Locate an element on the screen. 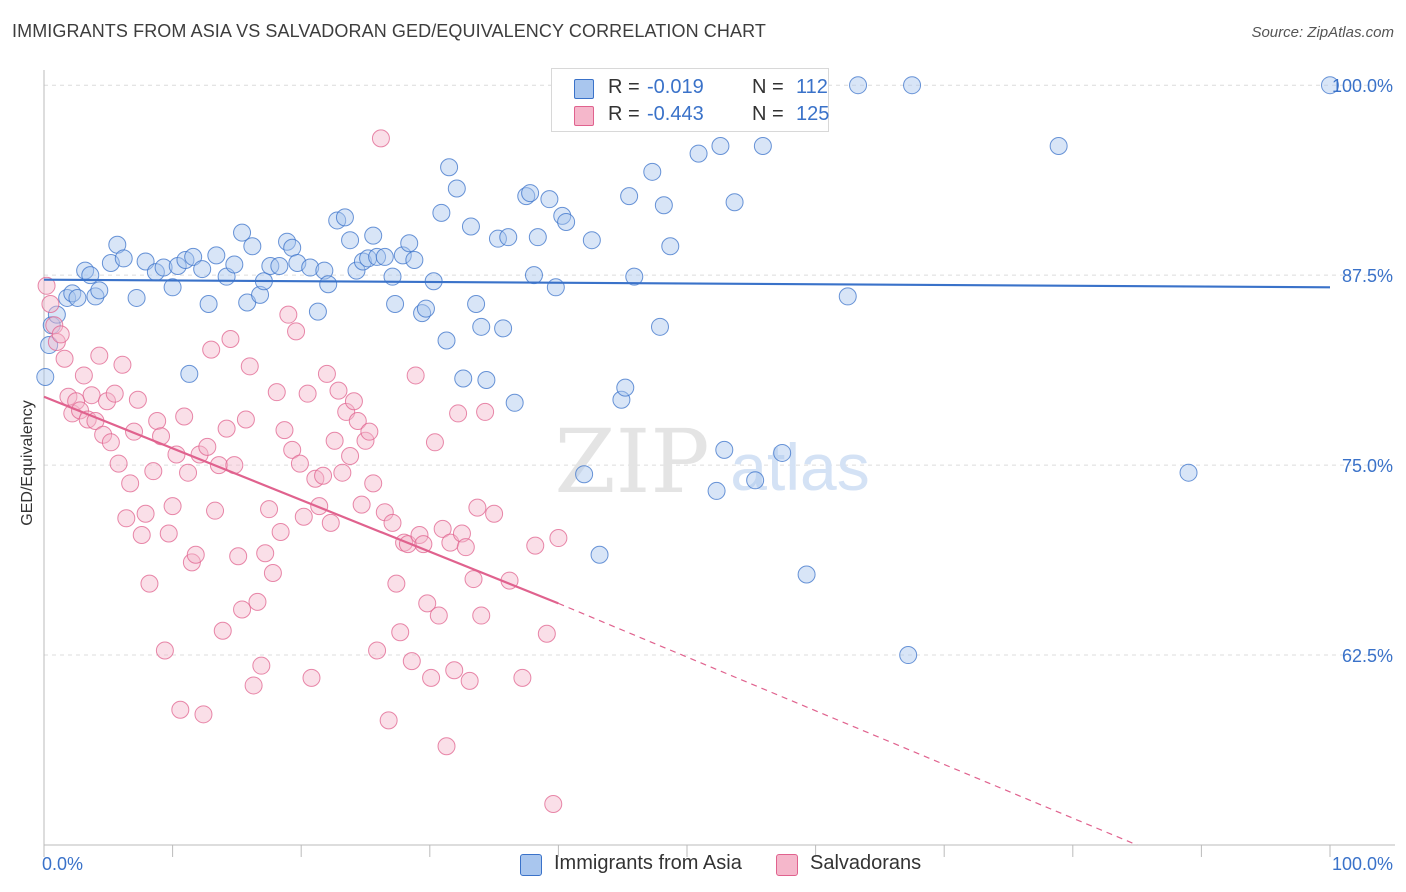 This screenshot has height=892, width=1406. legend-swatch-blue is located at coordinates (584, 89).